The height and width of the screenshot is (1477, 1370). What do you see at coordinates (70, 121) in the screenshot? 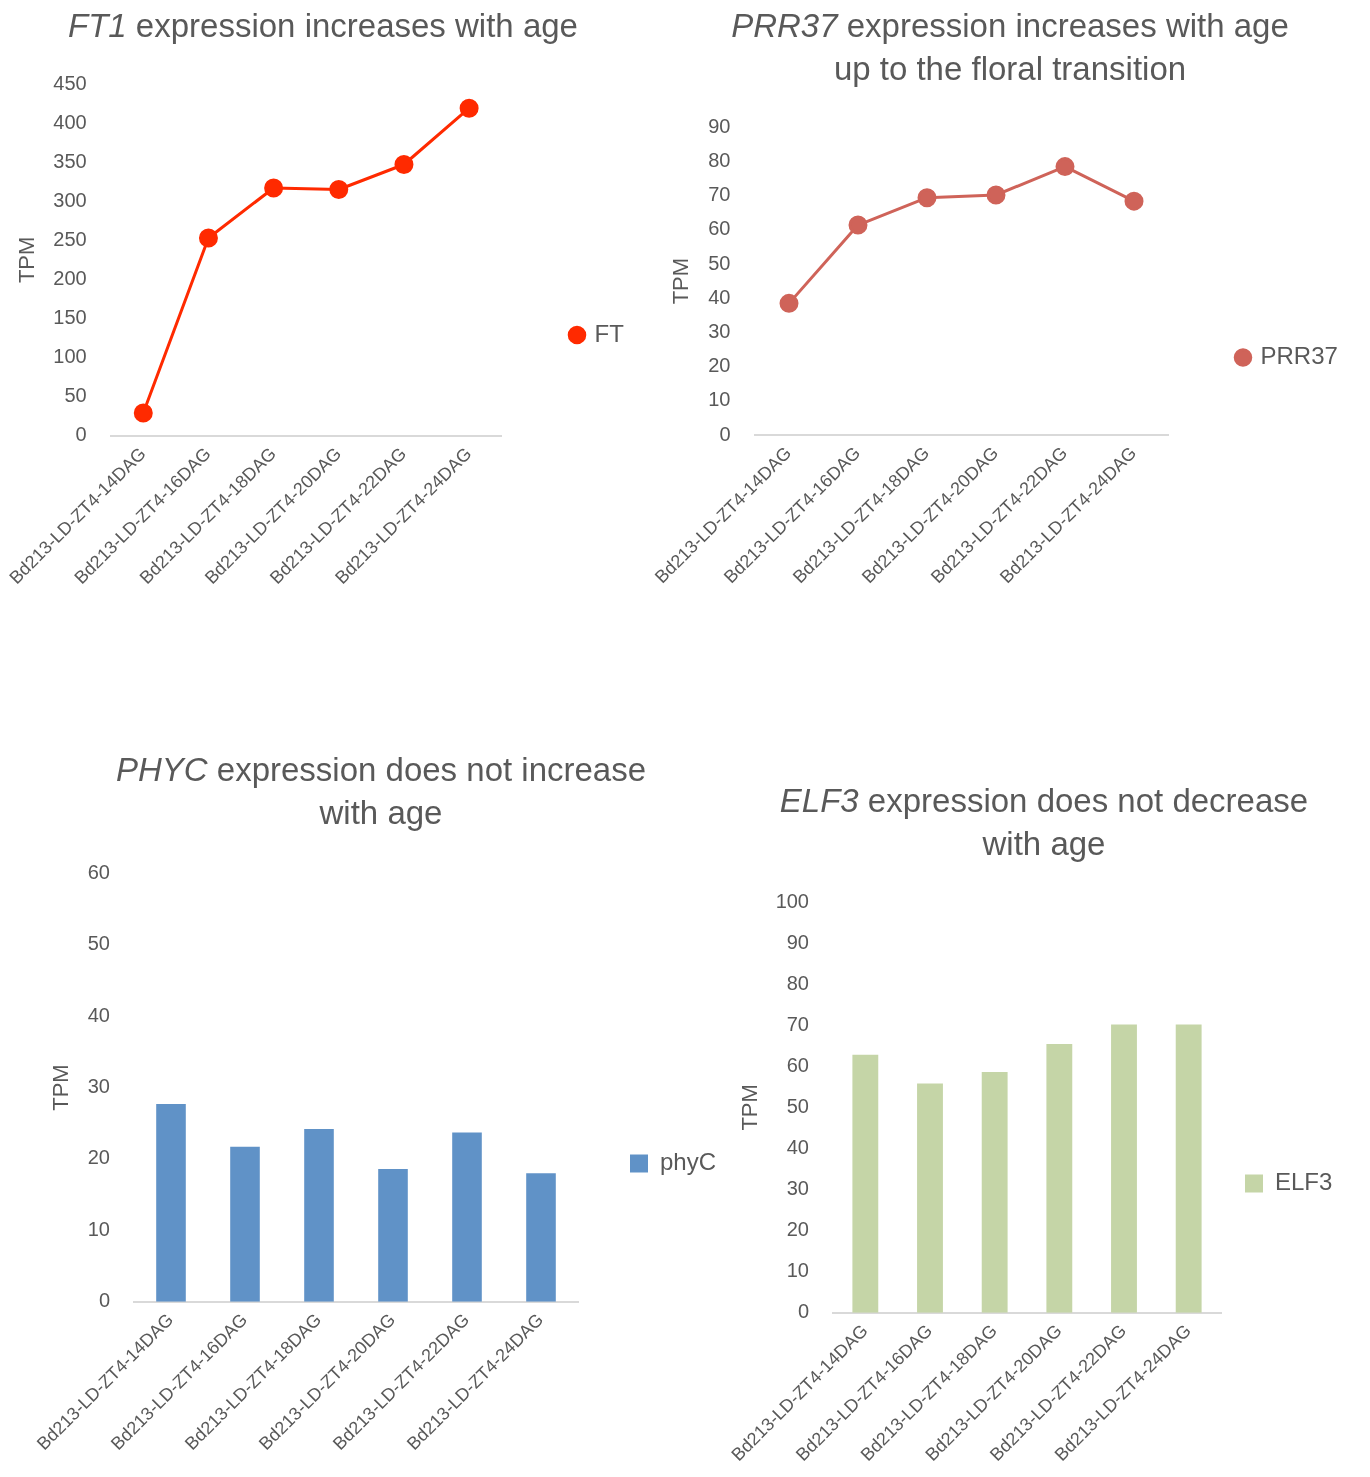
I see `y-tick-label: 400` at bounding box center [70, 121].